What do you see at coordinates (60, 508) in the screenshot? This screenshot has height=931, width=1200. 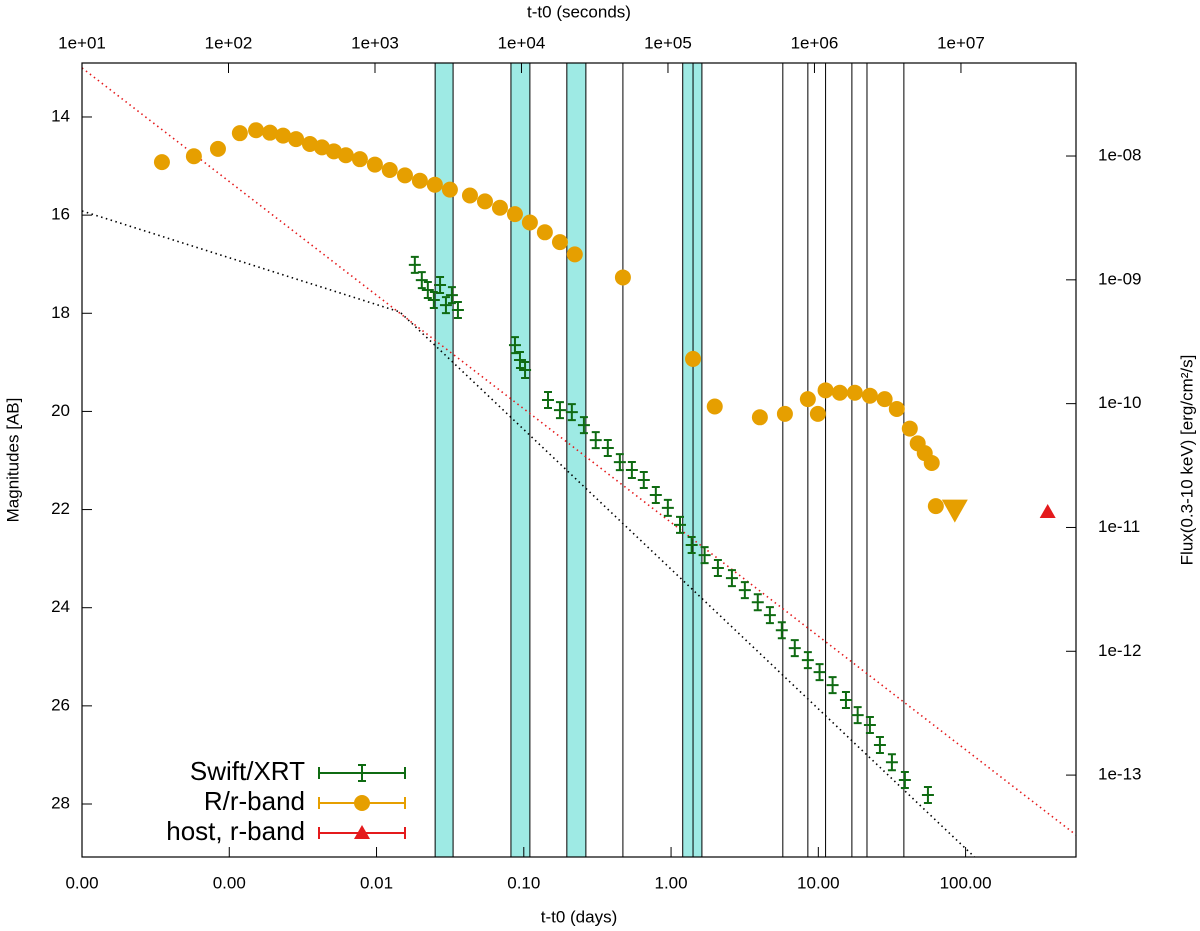 I see `y-tick-label: 22` at bounding box center [60, 508].